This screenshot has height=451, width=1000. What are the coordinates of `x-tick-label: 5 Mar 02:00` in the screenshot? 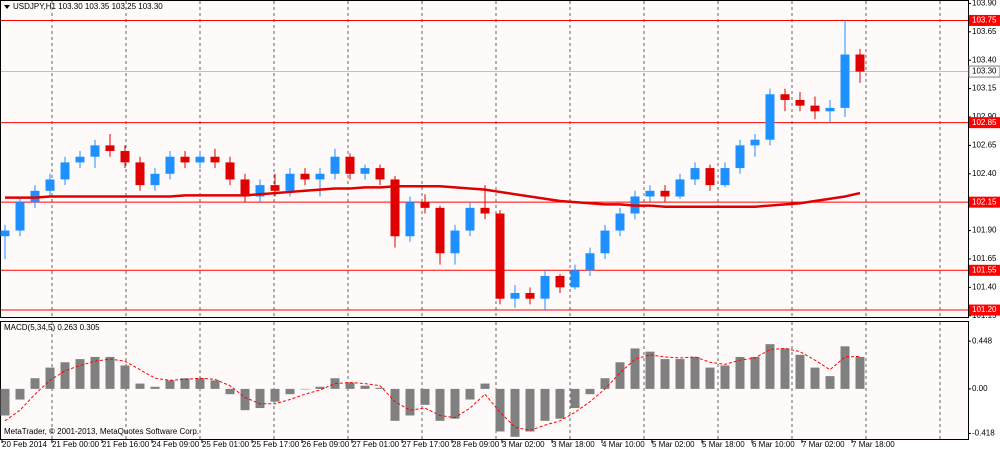 It's located at (673, 444).